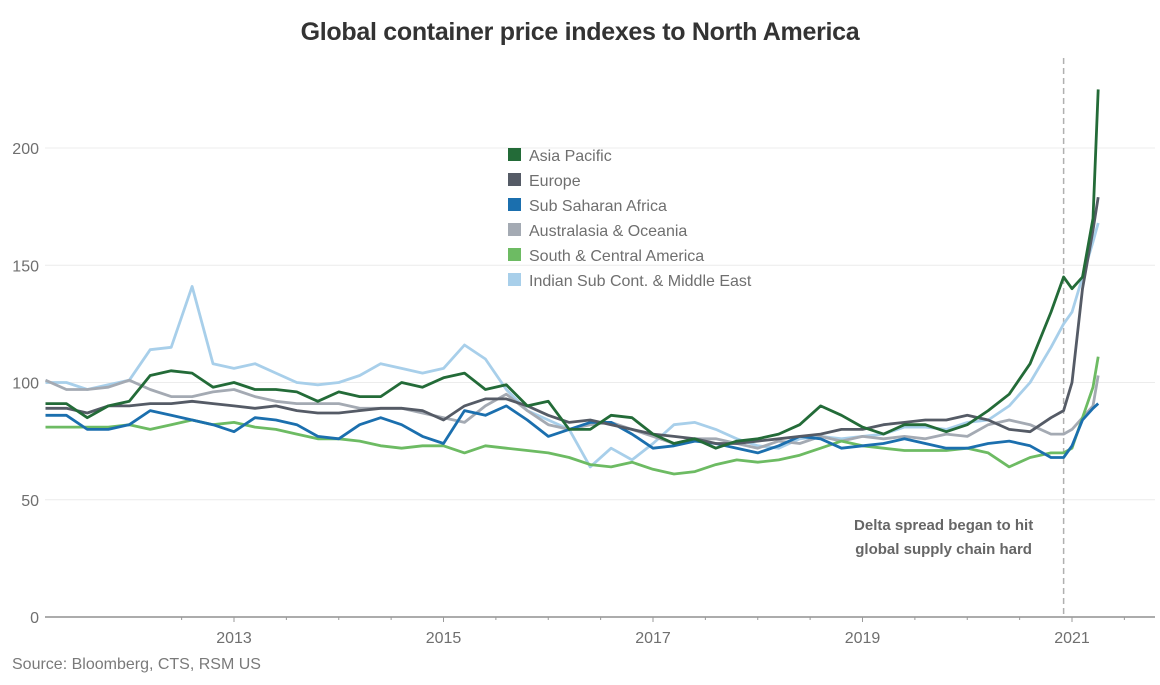  I want to click on y-tick-label: 100, so click(25, 384).